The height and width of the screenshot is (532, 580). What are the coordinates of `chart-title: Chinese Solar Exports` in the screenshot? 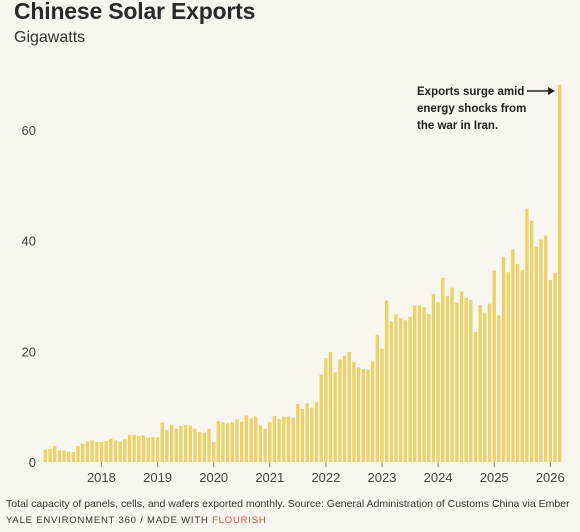 It's located at (135, 12).